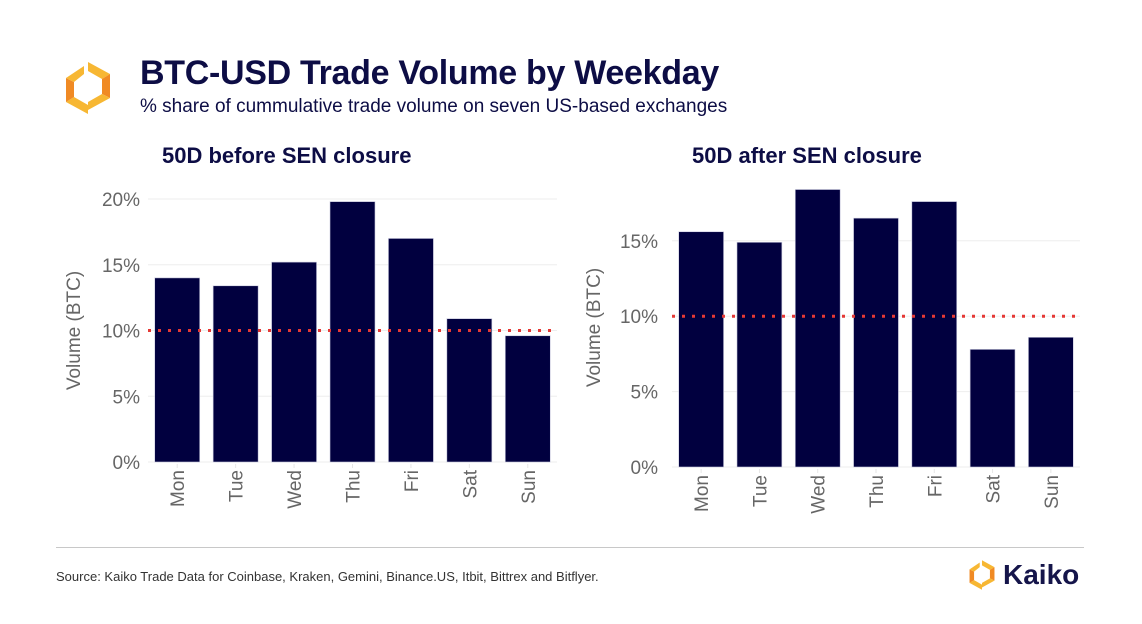  What do you see at coordinates (287, 155) in the screenshot?
I see `left-panel-title: 50D before SEN closure` at bounding box center [287, 155].